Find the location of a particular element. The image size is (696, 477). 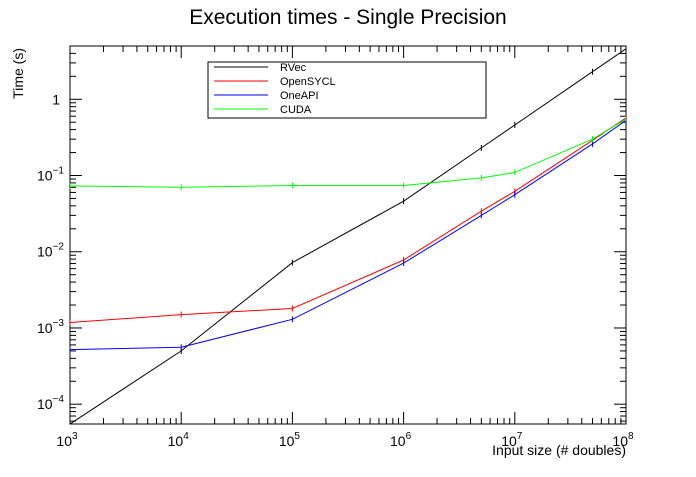

x-tick-label: 10⁴ is located at coordinates (179, 440).